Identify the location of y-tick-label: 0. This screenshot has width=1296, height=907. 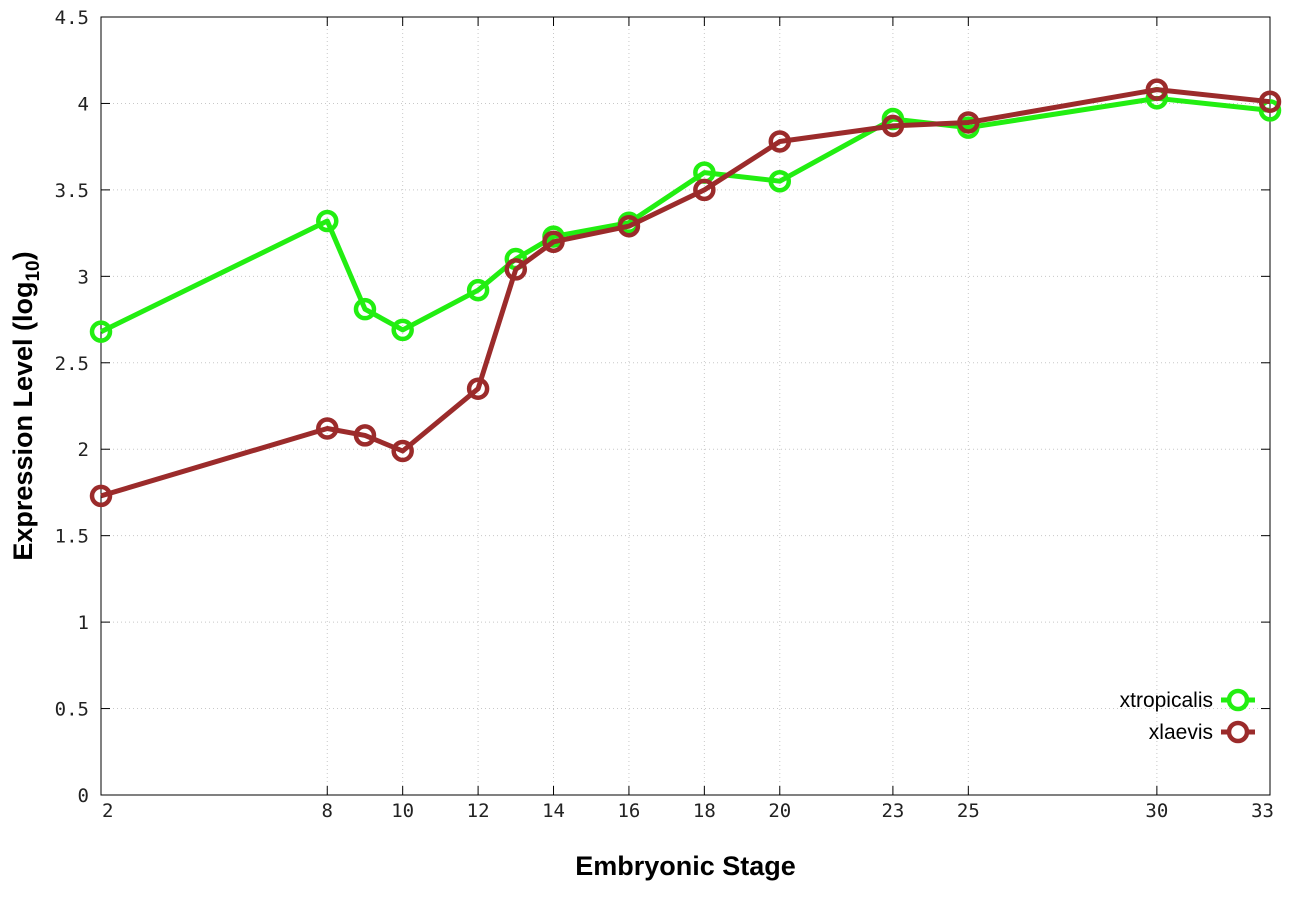
(83, 796).